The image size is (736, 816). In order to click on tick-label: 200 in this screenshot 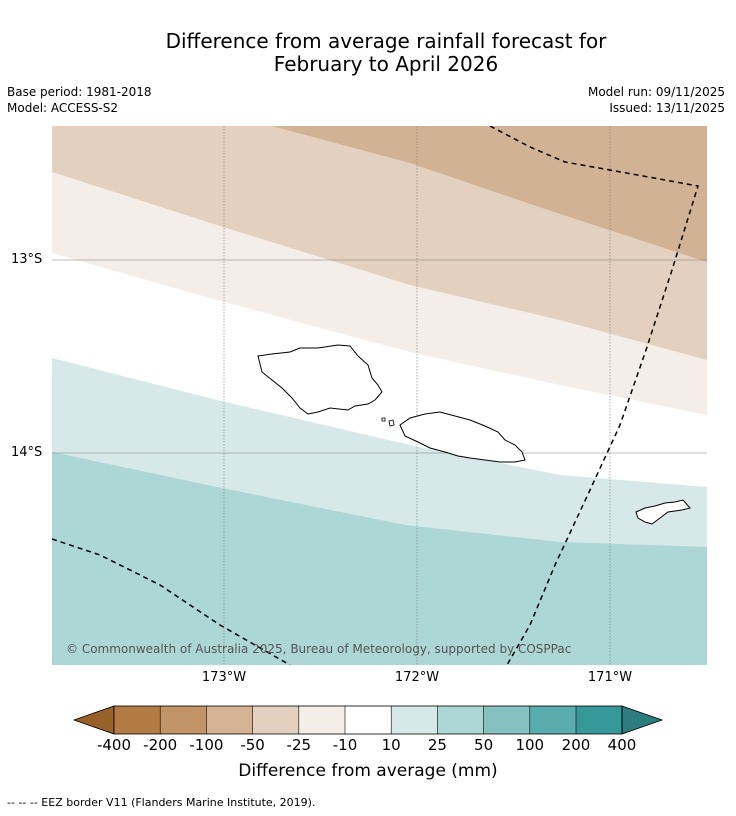, I will do `click(576, 745)`.